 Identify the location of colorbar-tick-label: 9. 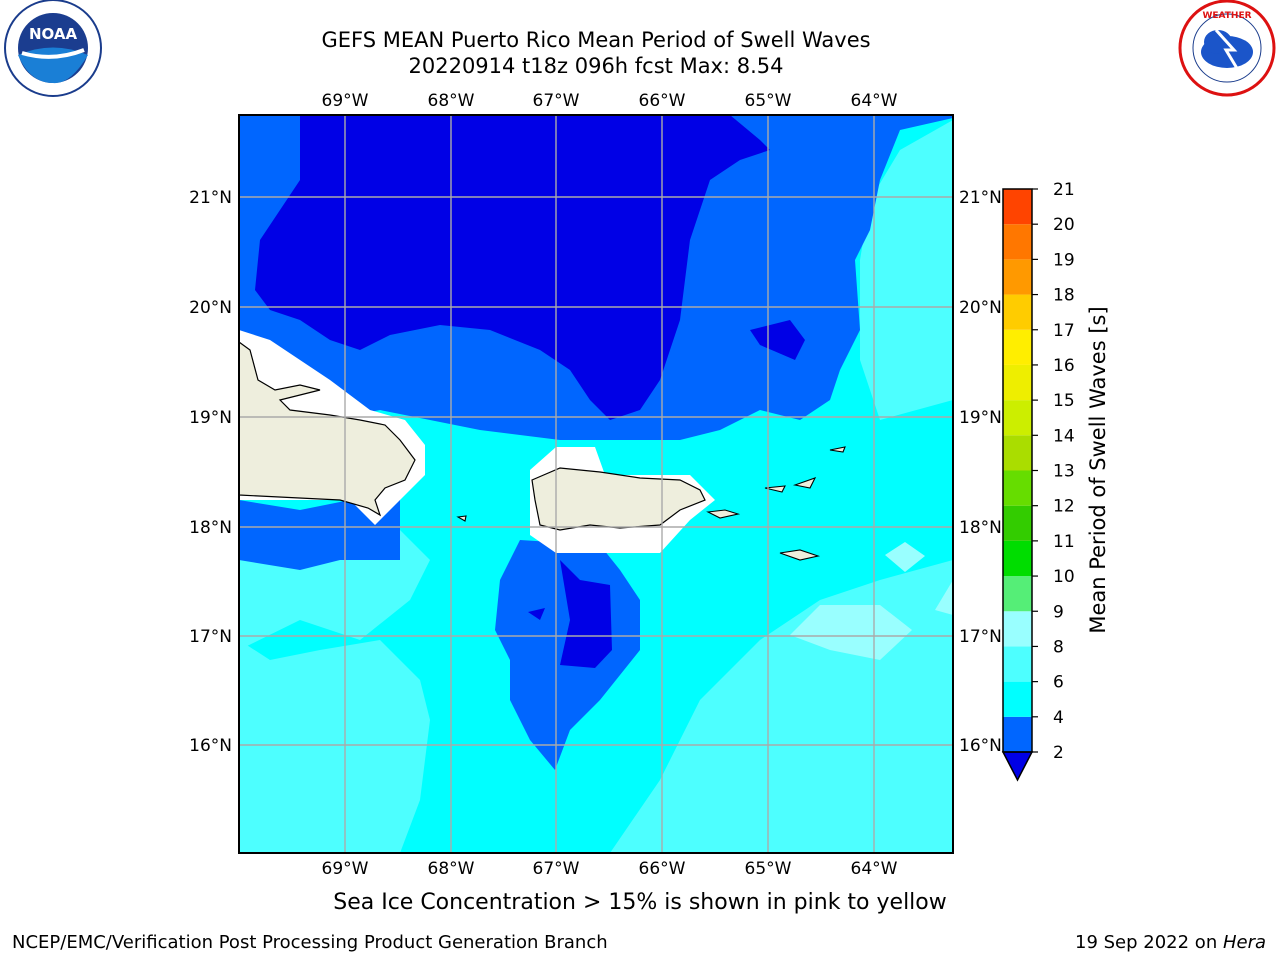
(1058, 612).